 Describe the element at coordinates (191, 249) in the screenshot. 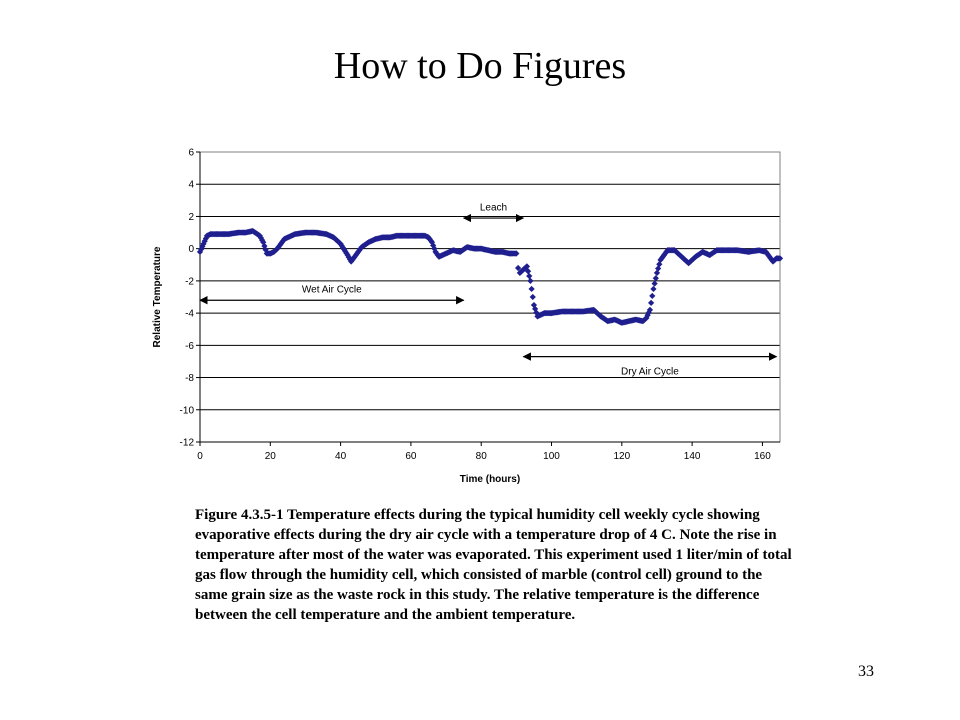

I see `y-tick-label: 0` at that location.